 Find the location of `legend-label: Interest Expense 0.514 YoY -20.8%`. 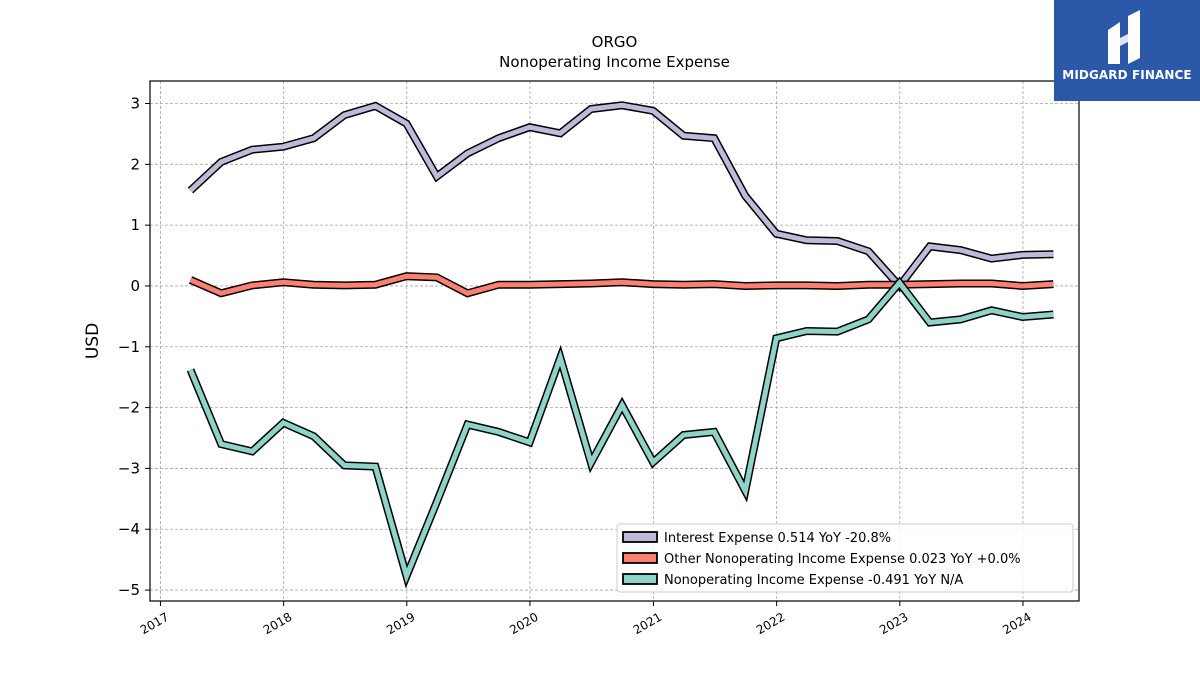

legend-label: Interest Expense 0.514 YoY -20.8% is located at coordinates (777, 538).